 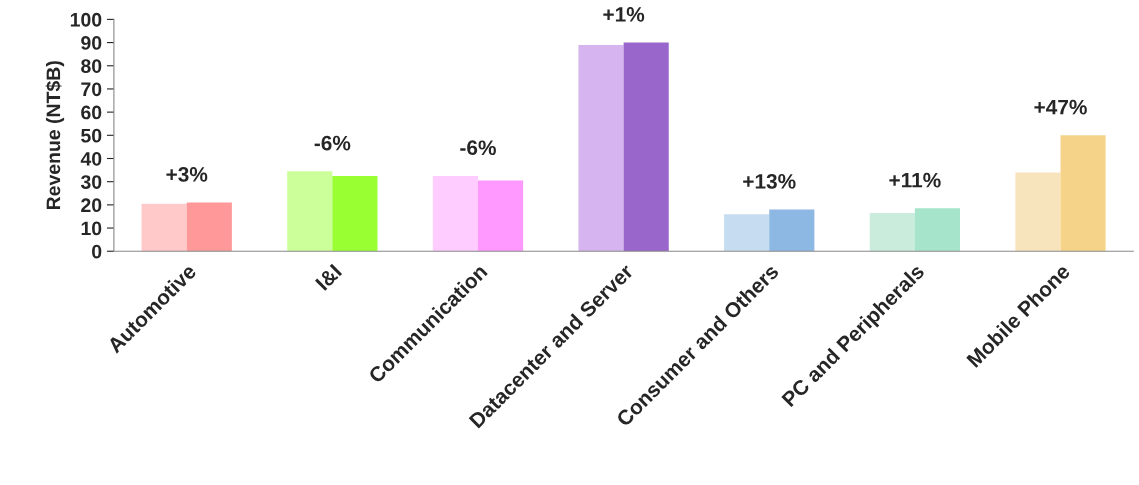 I want to click on y-tick-label: 10, so click(x=91, y=228).